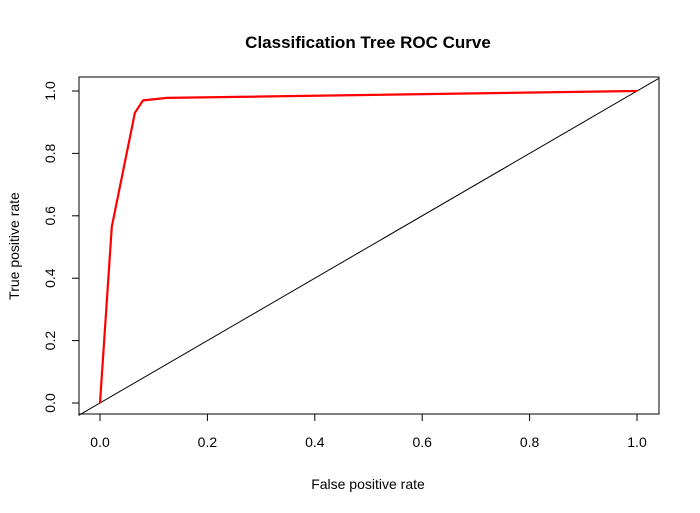 This screenshot has width=700, height=513. What do you see at coordinates (50, 216) in the screenshot?
I see `y-tick-label: 0.6` at bounding box center [50, 216].